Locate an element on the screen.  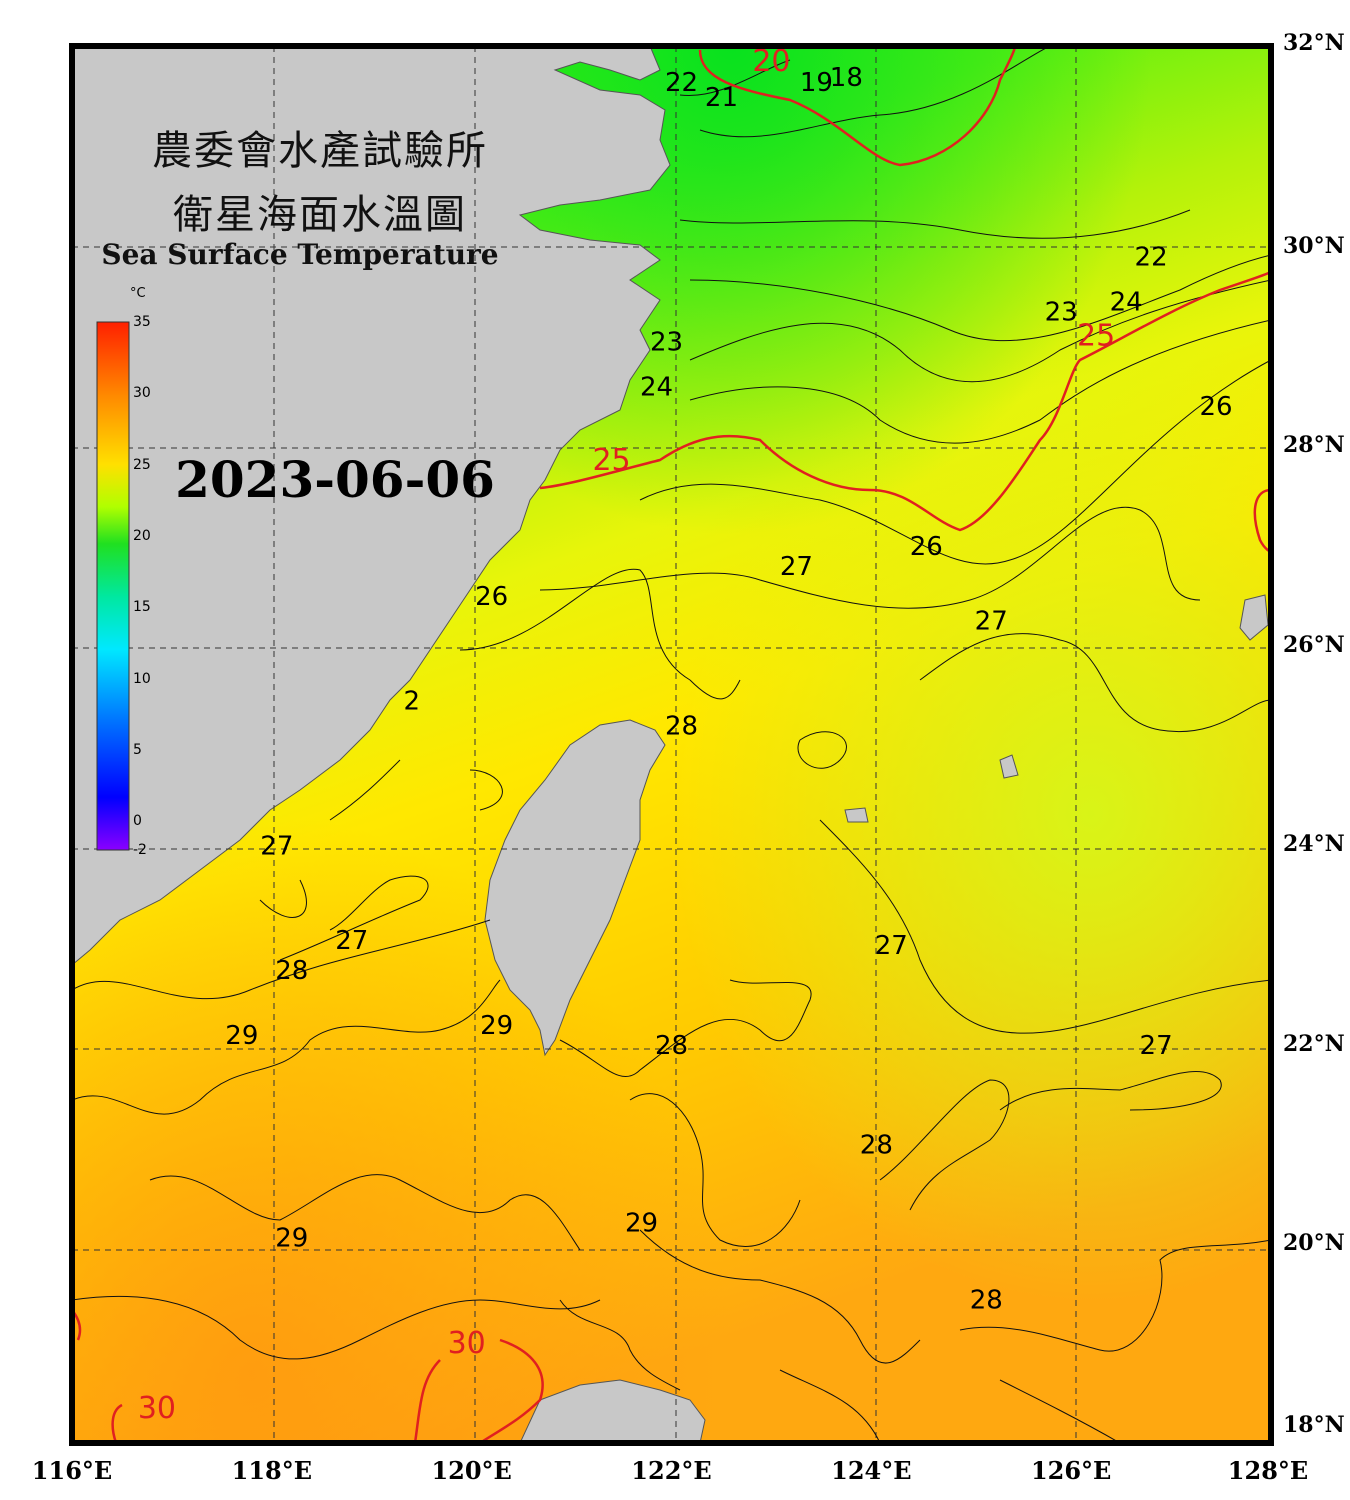
colorbar-tick-label: 25 is located at coordinates (142, 464).